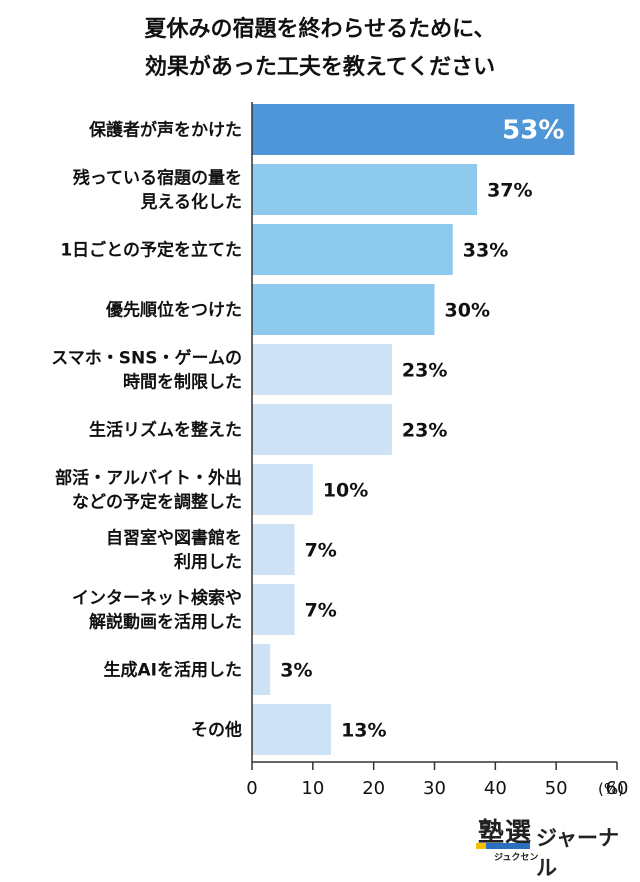 The width and height of the screenshot is (640, 882). Describe the element at coordinates (509, 191) in the screenshot. I see `value-label-1: 37%` at that location.